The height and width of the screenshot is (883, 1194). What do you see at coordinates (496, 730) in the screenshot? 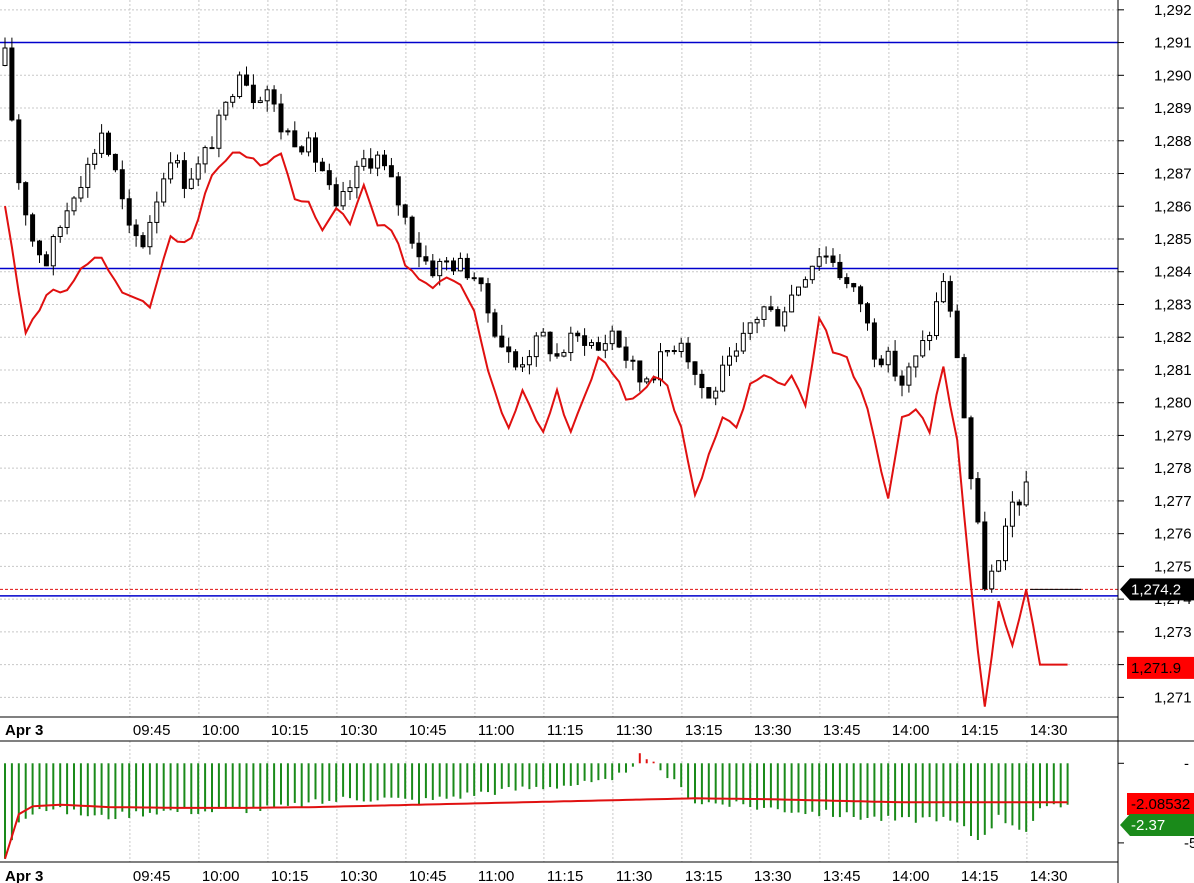
I see `time-tick-label: 11:00` at bounding box center [496, 730].